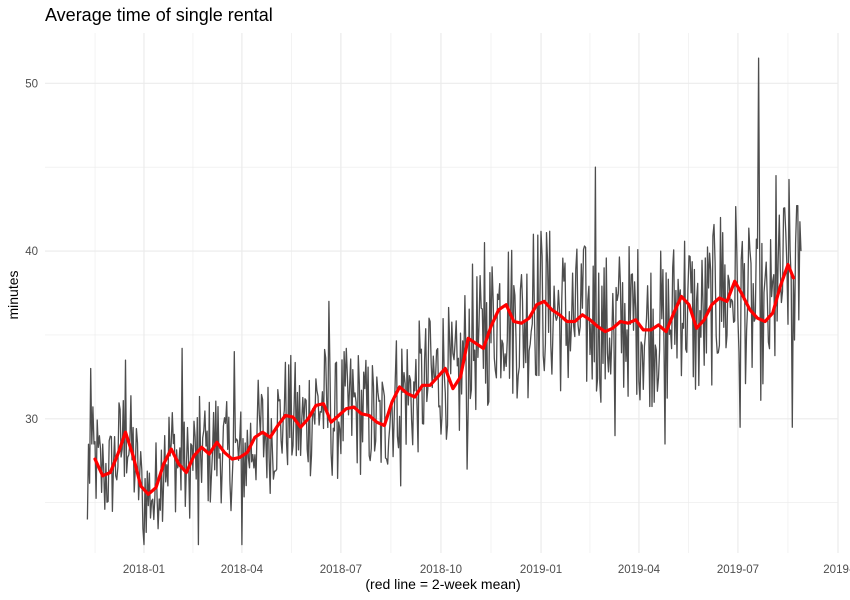  Describe the element at coordinates (441, 570) in the screenshot. I see `x-tick-label: 2018-10` at that location.